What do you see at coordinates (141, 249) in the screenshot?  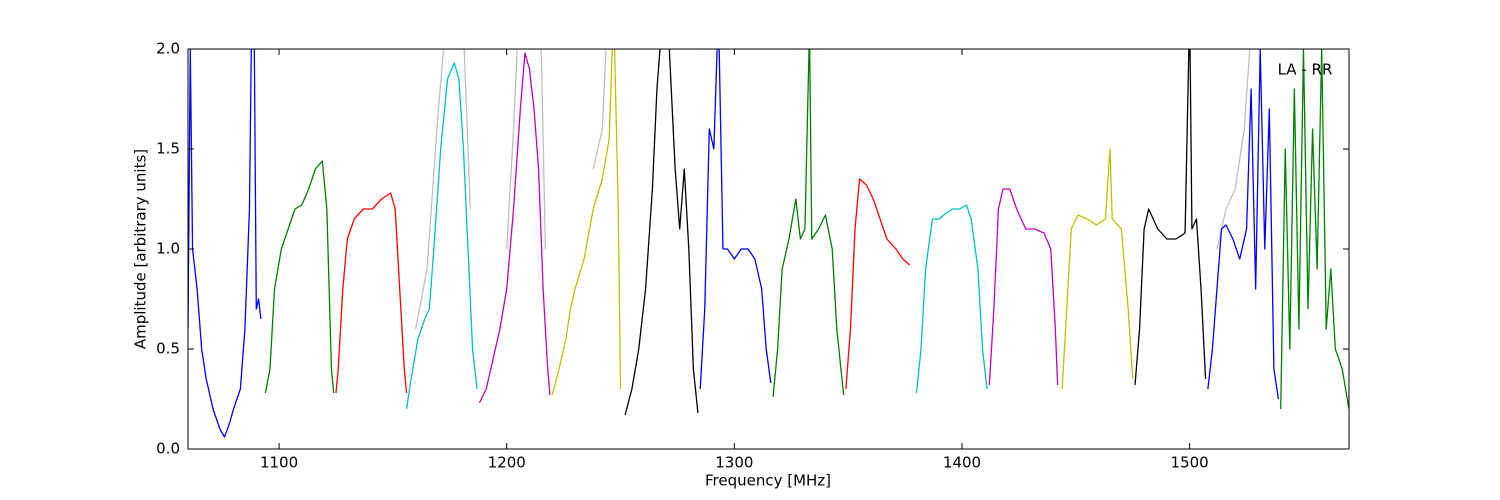 I see `y-axis-label: Amplitude [arbitrary units]` at bounding box center [141, 249].